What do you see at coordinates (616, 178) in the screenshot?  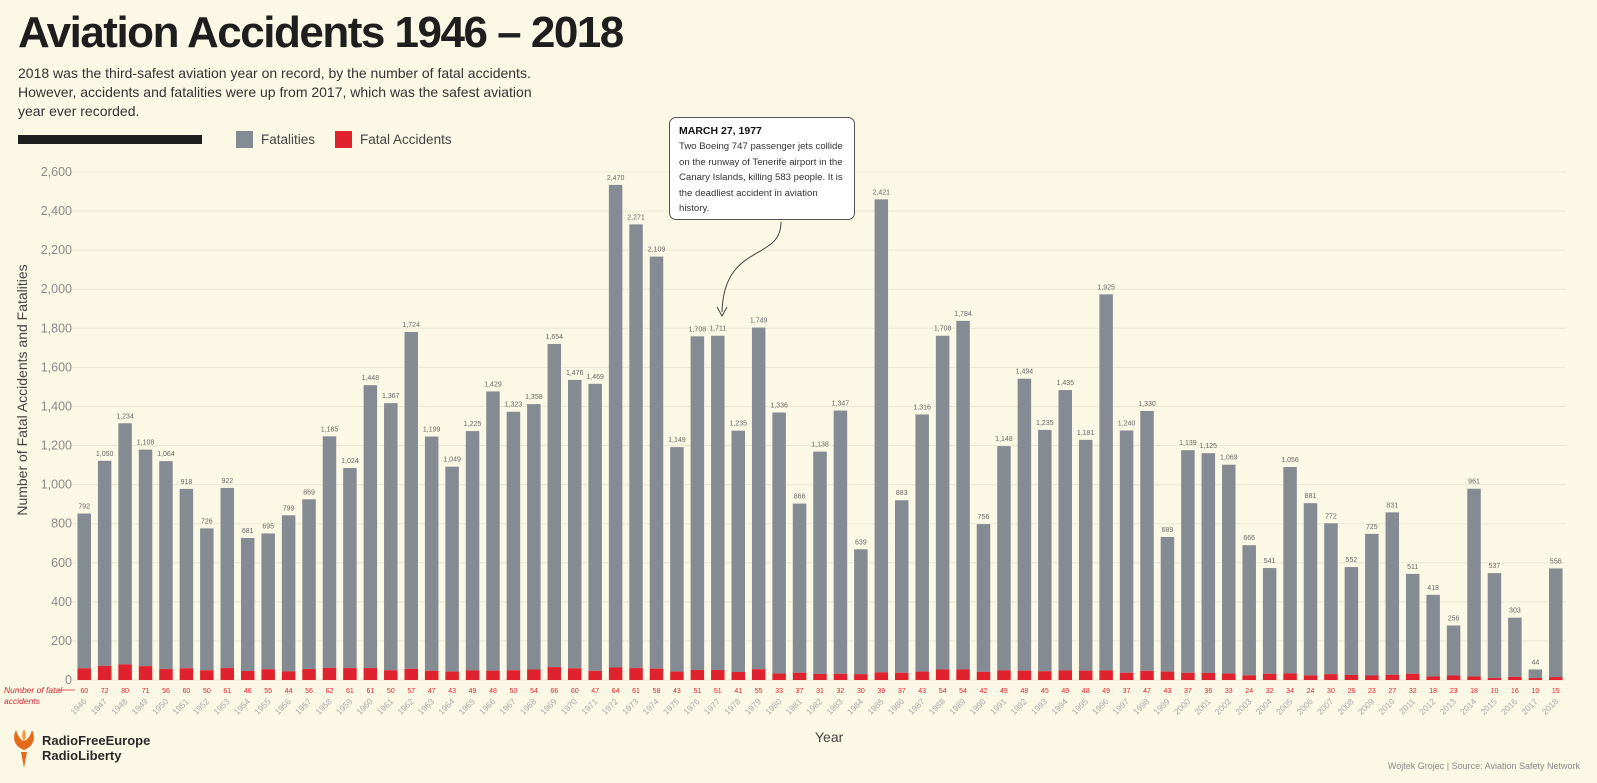 I see `fatalities-data-label: 2,470` at bounding box center [616, 178].